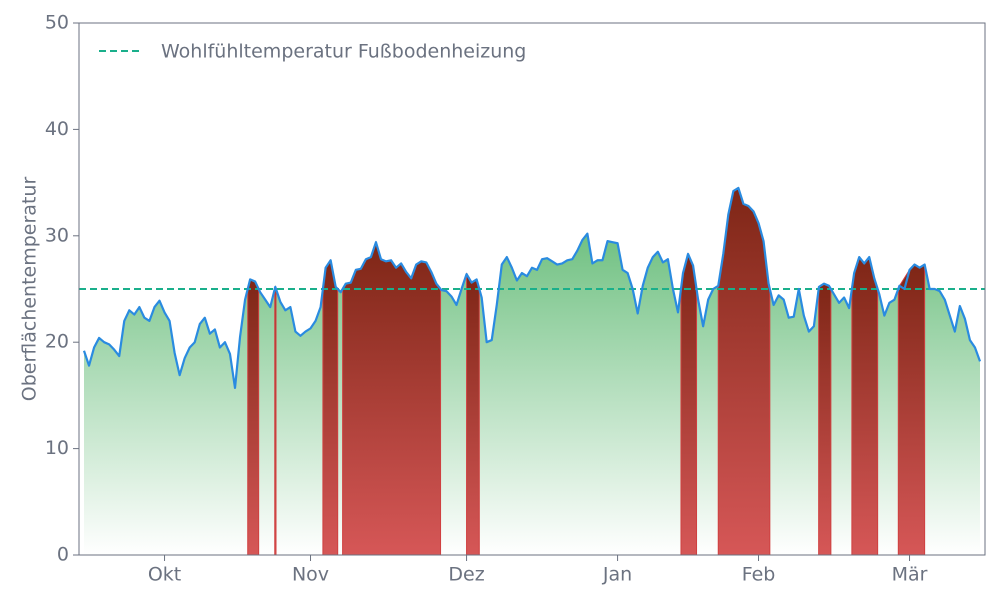  Describe the element at coordinates (910, 575) in the screenshot. I see `x-tick-label: Mär` at that location.